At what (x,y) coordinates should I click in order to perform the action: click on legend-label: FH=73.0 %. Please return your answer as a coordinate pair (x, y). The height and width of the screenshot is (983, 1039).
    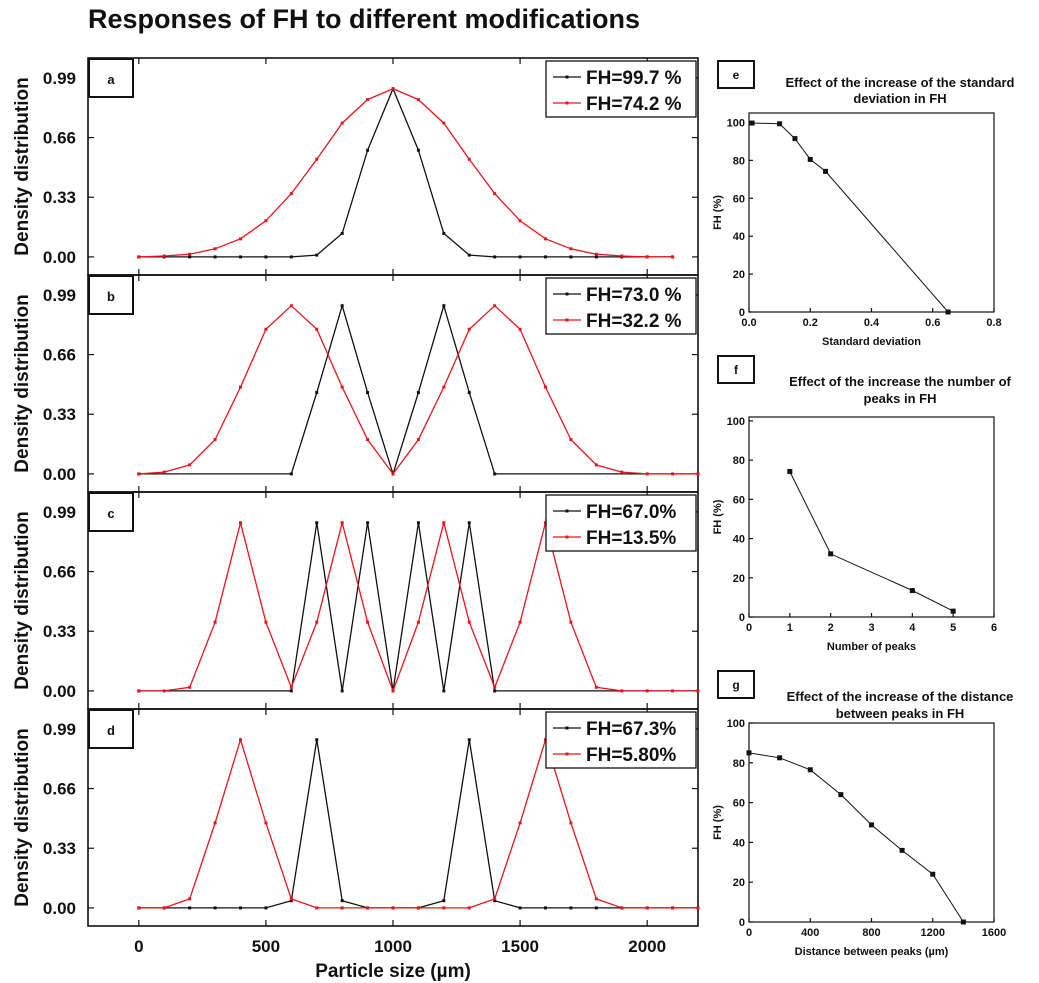
    Looking at the image, I should click on (634, 295).